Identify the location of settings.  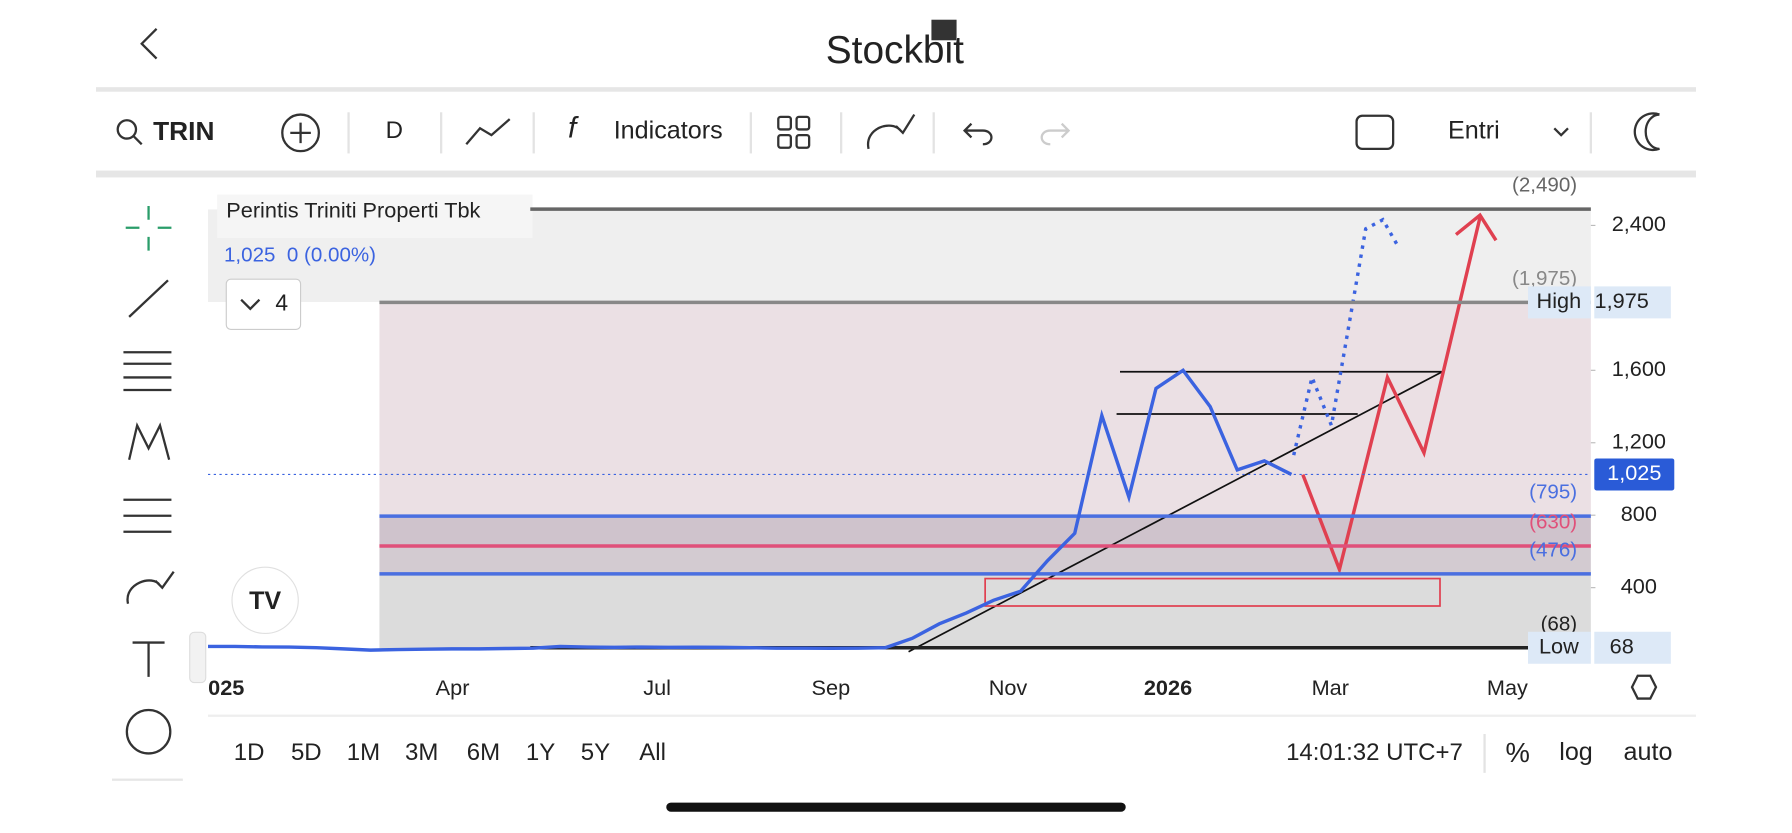
(1644, 687).